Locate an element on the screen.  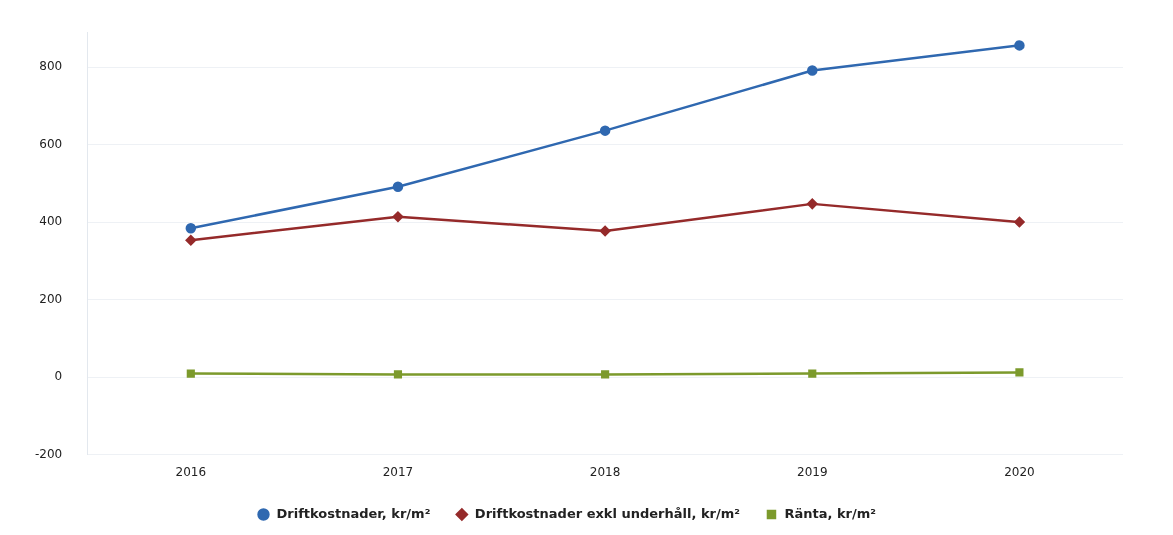
x-tick-label: 2018 is located at coordinates (605, 471).